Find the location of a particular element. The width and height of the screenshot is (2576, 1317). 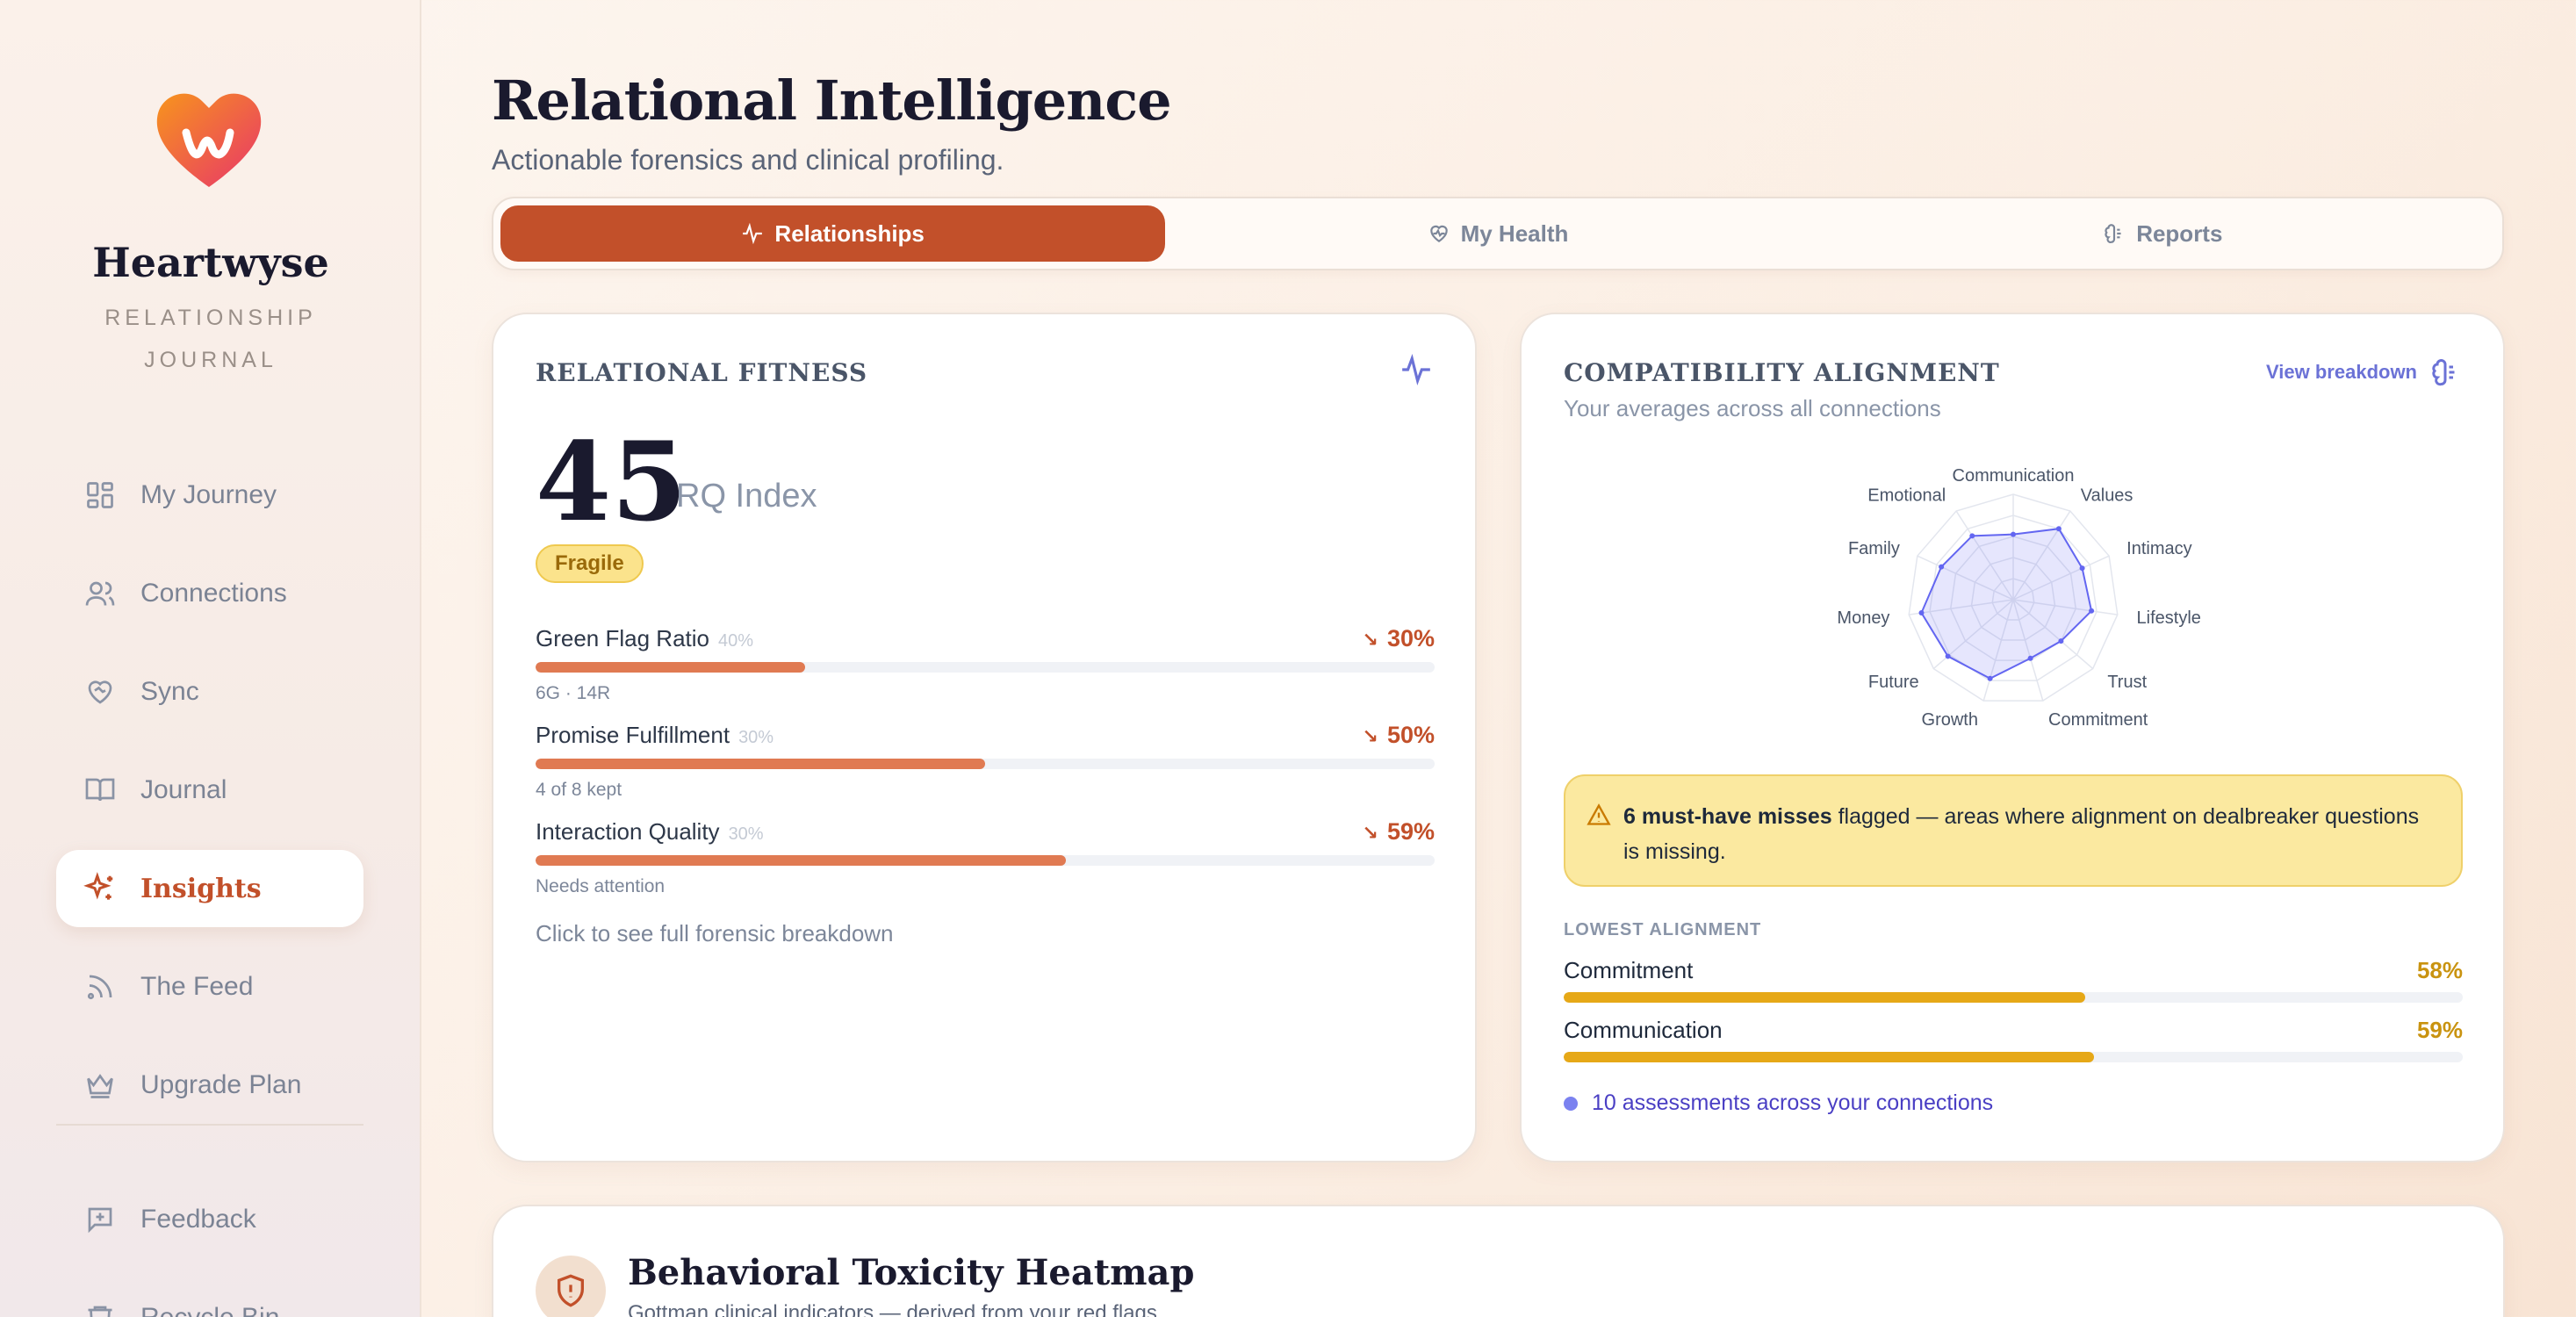

radar-axis-label: Lifestyle is located at coordinates (2169, 618).